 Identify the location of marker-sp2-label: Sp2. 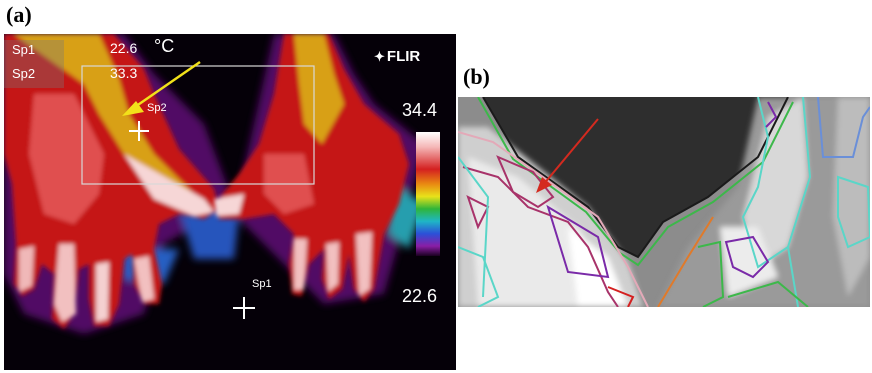
(157, 108).